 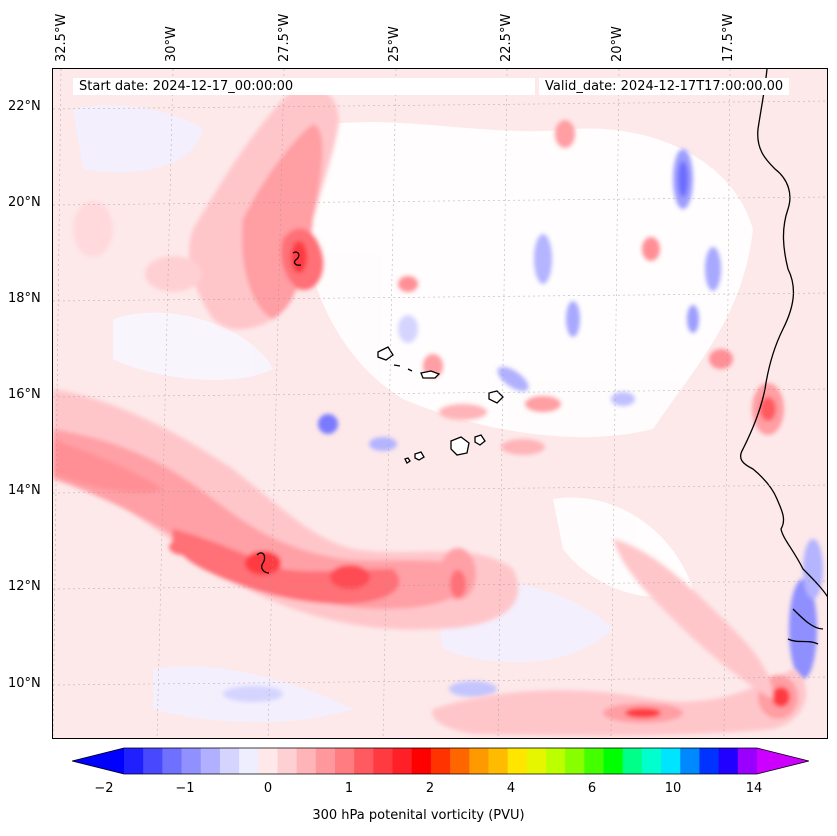 I want to click on lon-label-27-5w: 27.5°W, so click(x=284, y=37).